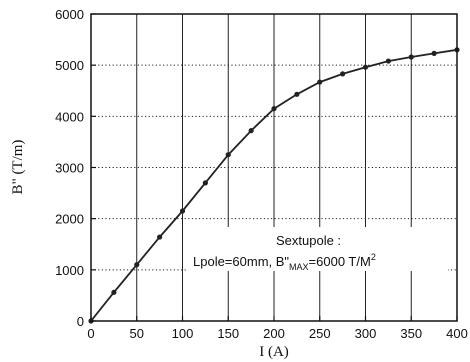 This screenshot has width=470, height=362. What do you see at coordinates (90, 333) in the screenshot?
I see `x-tick-label: 0` at bounding box center [90, 333].